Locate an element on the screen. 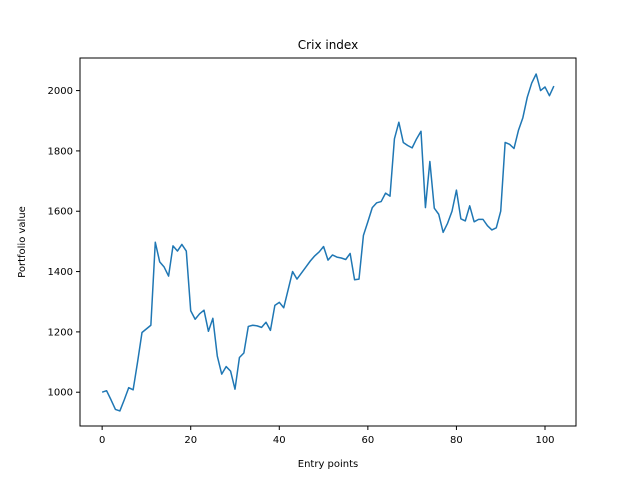 The width and height of the screenshot is (640, 480). y-tick-label: 1600 is located at coordinates (60, 212).